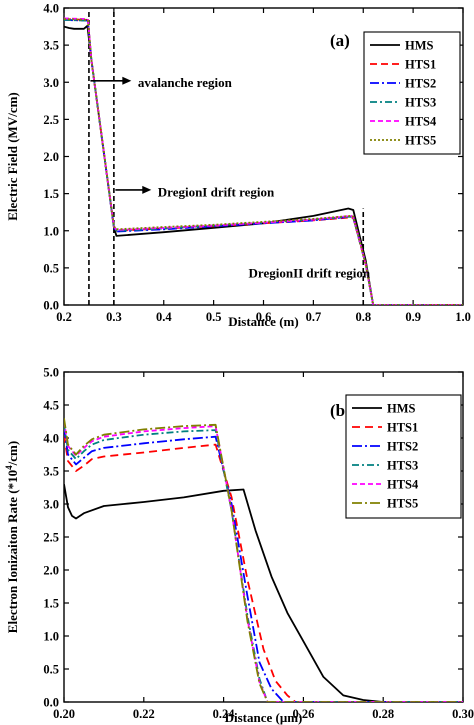 The width and height of the screenshot is (474, 725). Describe the element at coordinates (314, 317) in the screenshot. I see `x-tick-label: 0.7` at that location.